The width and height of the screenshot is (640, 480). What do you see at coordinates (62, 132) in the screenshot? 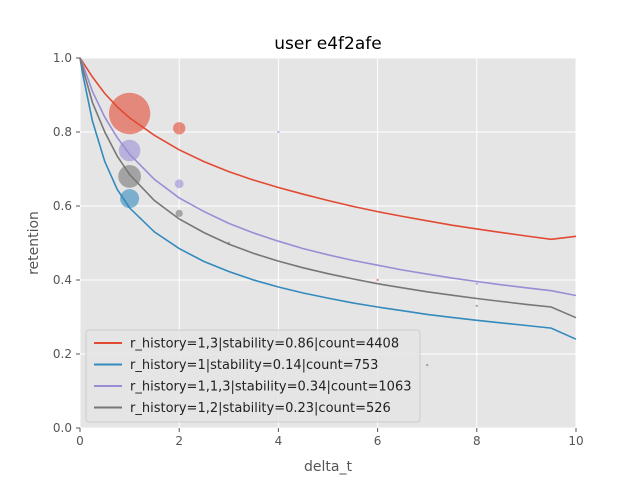
I see `y-tick-label: 0.8` at bounding box center [62, 132].